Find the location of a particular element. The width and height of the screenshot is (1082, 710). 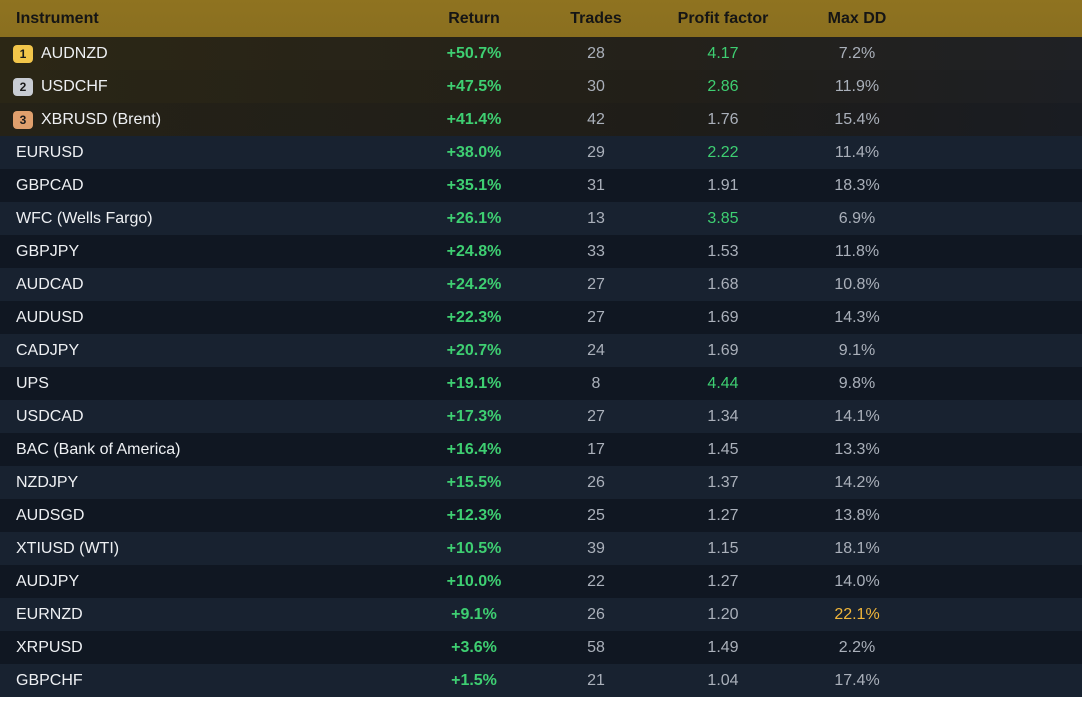

cell-profit-factor: 1.49 is located at coordinates (723, 647).